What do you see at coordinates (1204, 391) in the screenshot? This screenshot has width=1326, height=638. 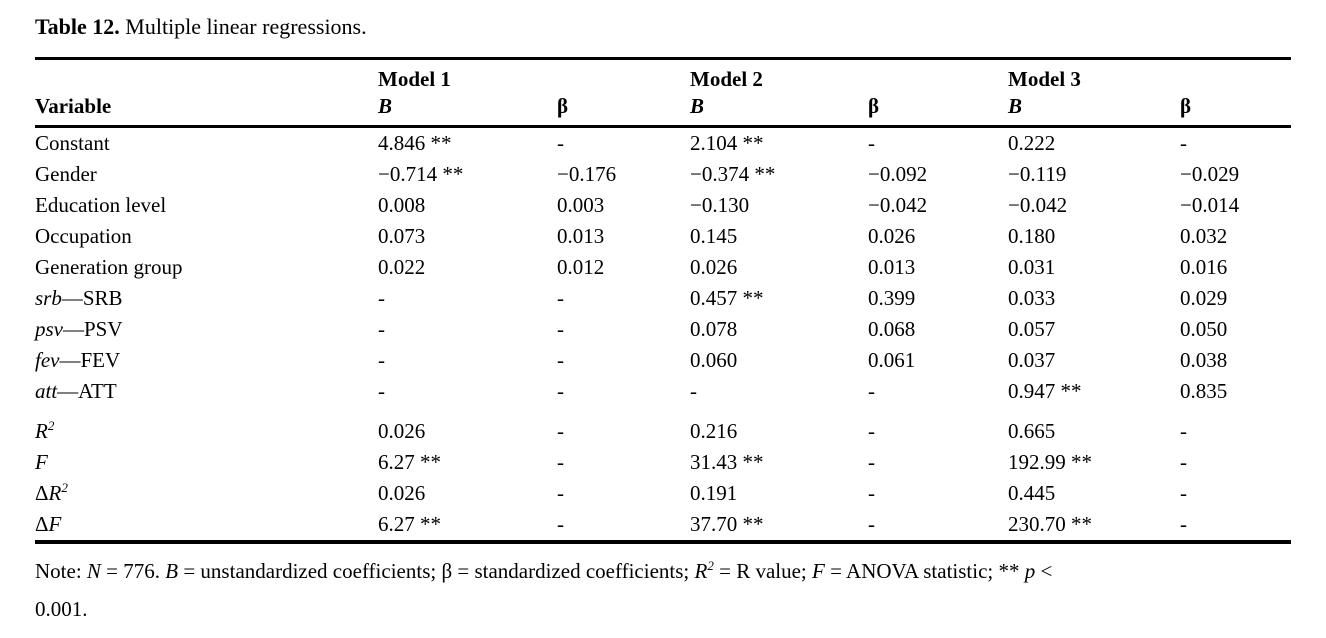 I see `cell-value: 0.835` at bounding box center [1204, 391].